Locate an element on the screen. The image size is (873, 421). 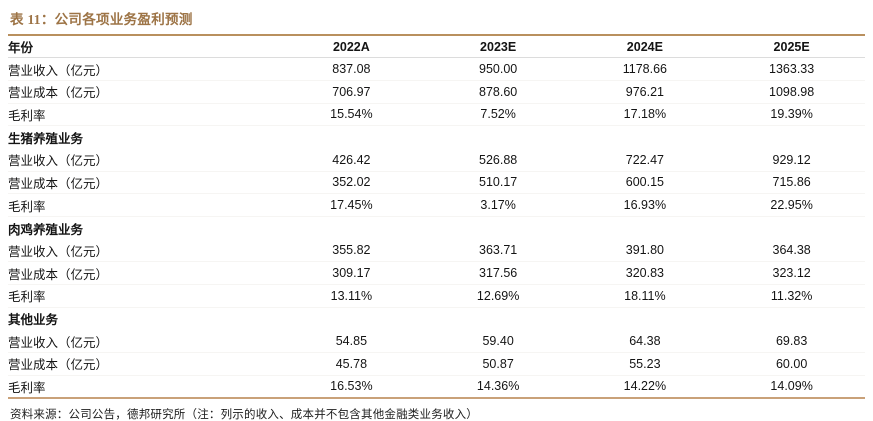
header-2024e: 2024E is located at coordinates (644, 46).